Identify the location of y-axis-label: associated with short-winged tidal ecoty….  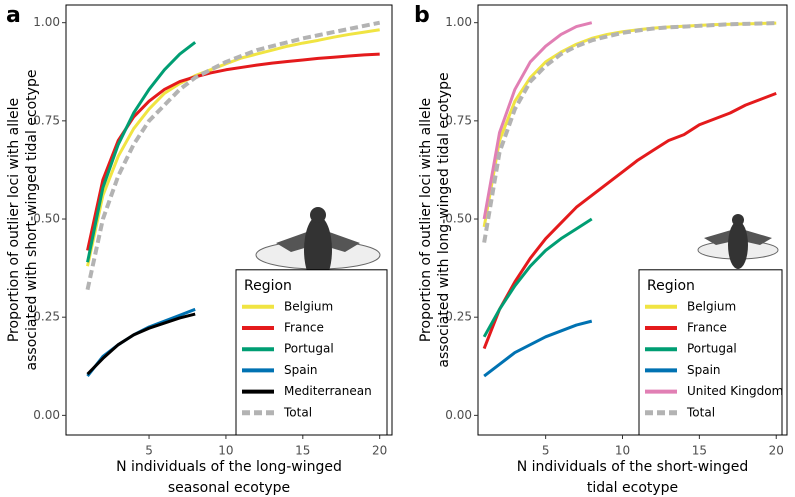
(32, 220).